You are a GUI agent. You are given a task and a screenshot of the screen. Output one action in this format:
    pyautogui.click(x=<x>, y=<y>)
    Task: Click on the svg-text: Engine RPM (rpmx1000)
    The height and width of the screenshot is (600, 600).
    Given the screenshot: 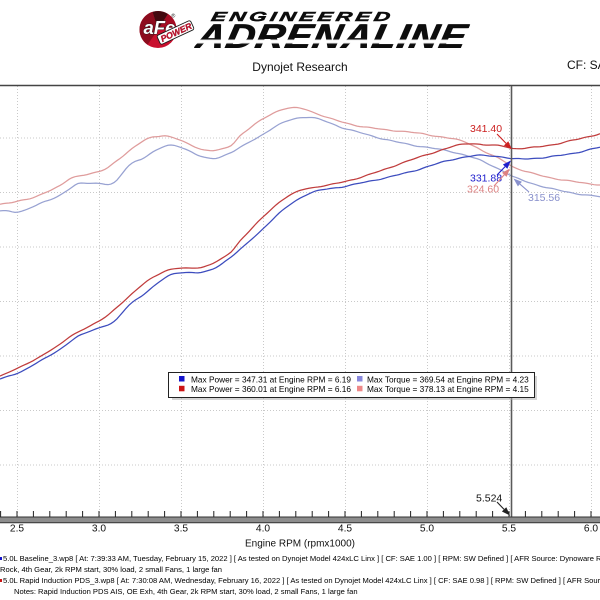 What is the action you would take?
    pyautogui.click(x=300, y=544)
    